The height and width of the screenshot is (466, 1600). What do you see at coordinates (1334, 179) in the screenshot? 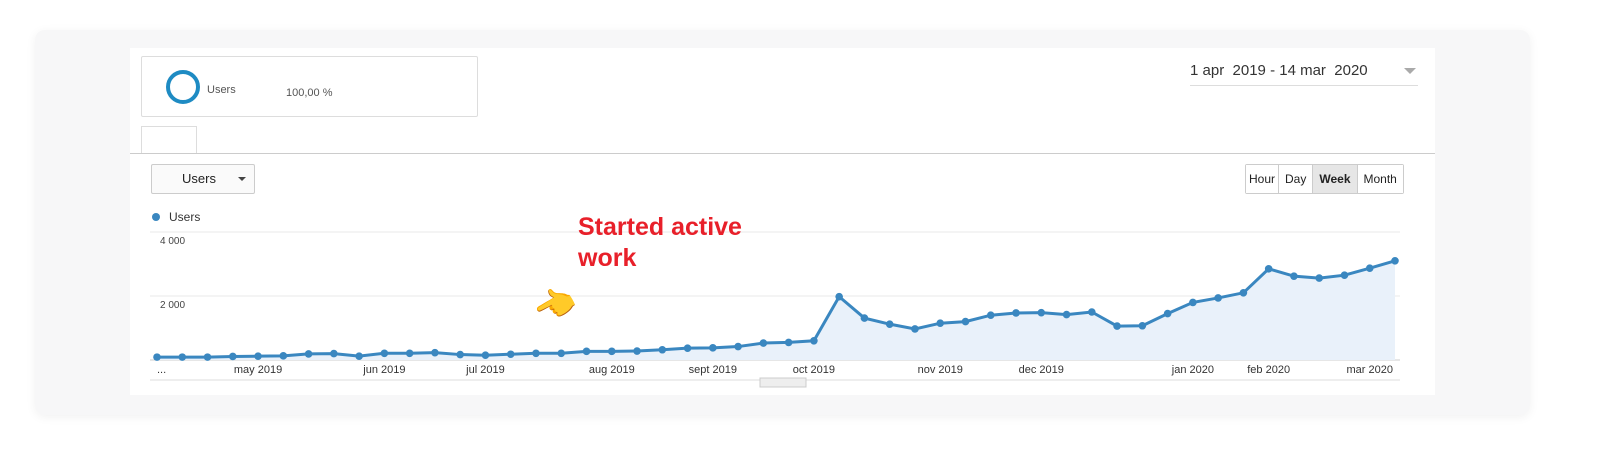
I see `granularity-button: Week` at bounding box center [1334, 179].